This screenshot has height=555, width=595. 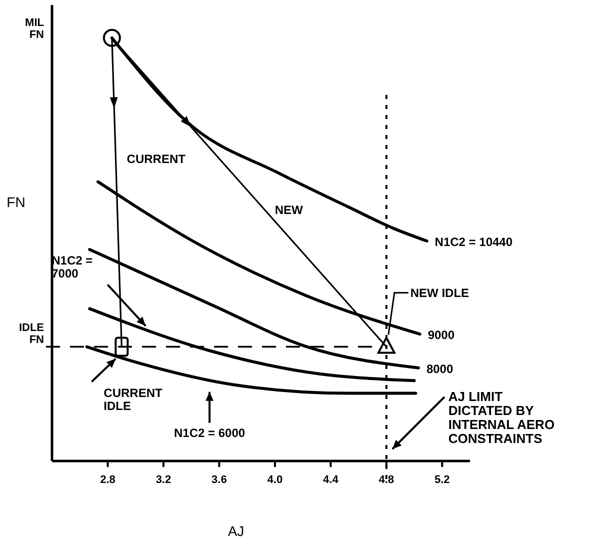 I want to click on text: N1C2 = 6000, so click(x=210, y=433).